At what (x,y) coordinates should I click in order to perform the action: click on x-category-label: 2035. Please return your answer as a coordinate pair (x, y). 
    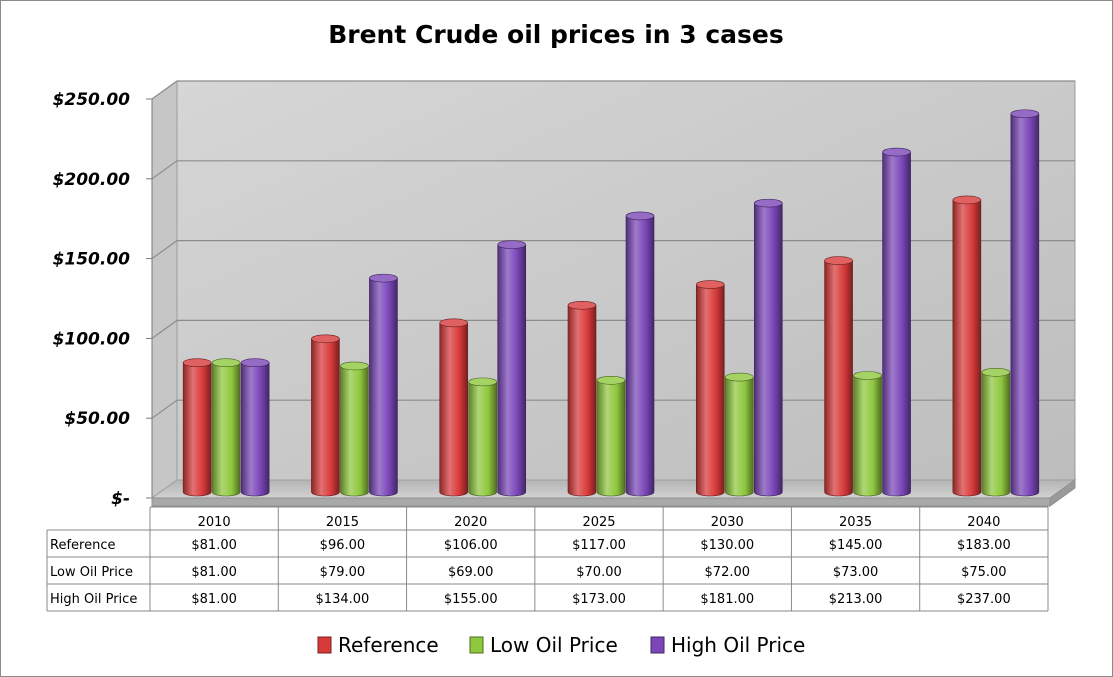
    Looking at the image, I should click on (855, 522).